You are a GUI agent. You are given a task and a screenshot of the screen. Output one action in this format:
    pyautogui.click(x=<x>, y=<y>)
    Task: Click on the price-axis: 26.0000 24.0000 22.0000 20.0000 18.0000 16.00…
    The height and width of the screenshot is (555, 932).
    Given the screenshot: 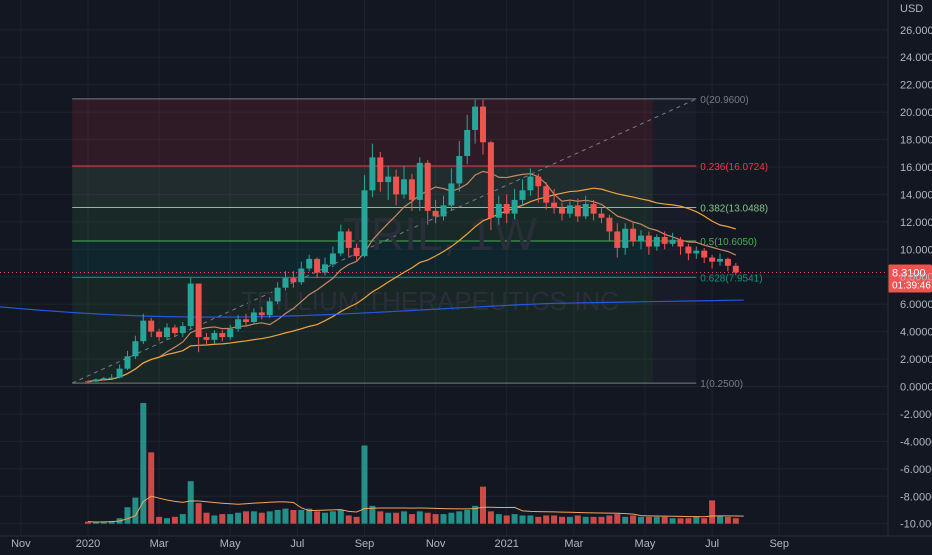 What is the action you would take?
    pyautogui.click(x=909, y=268)
    